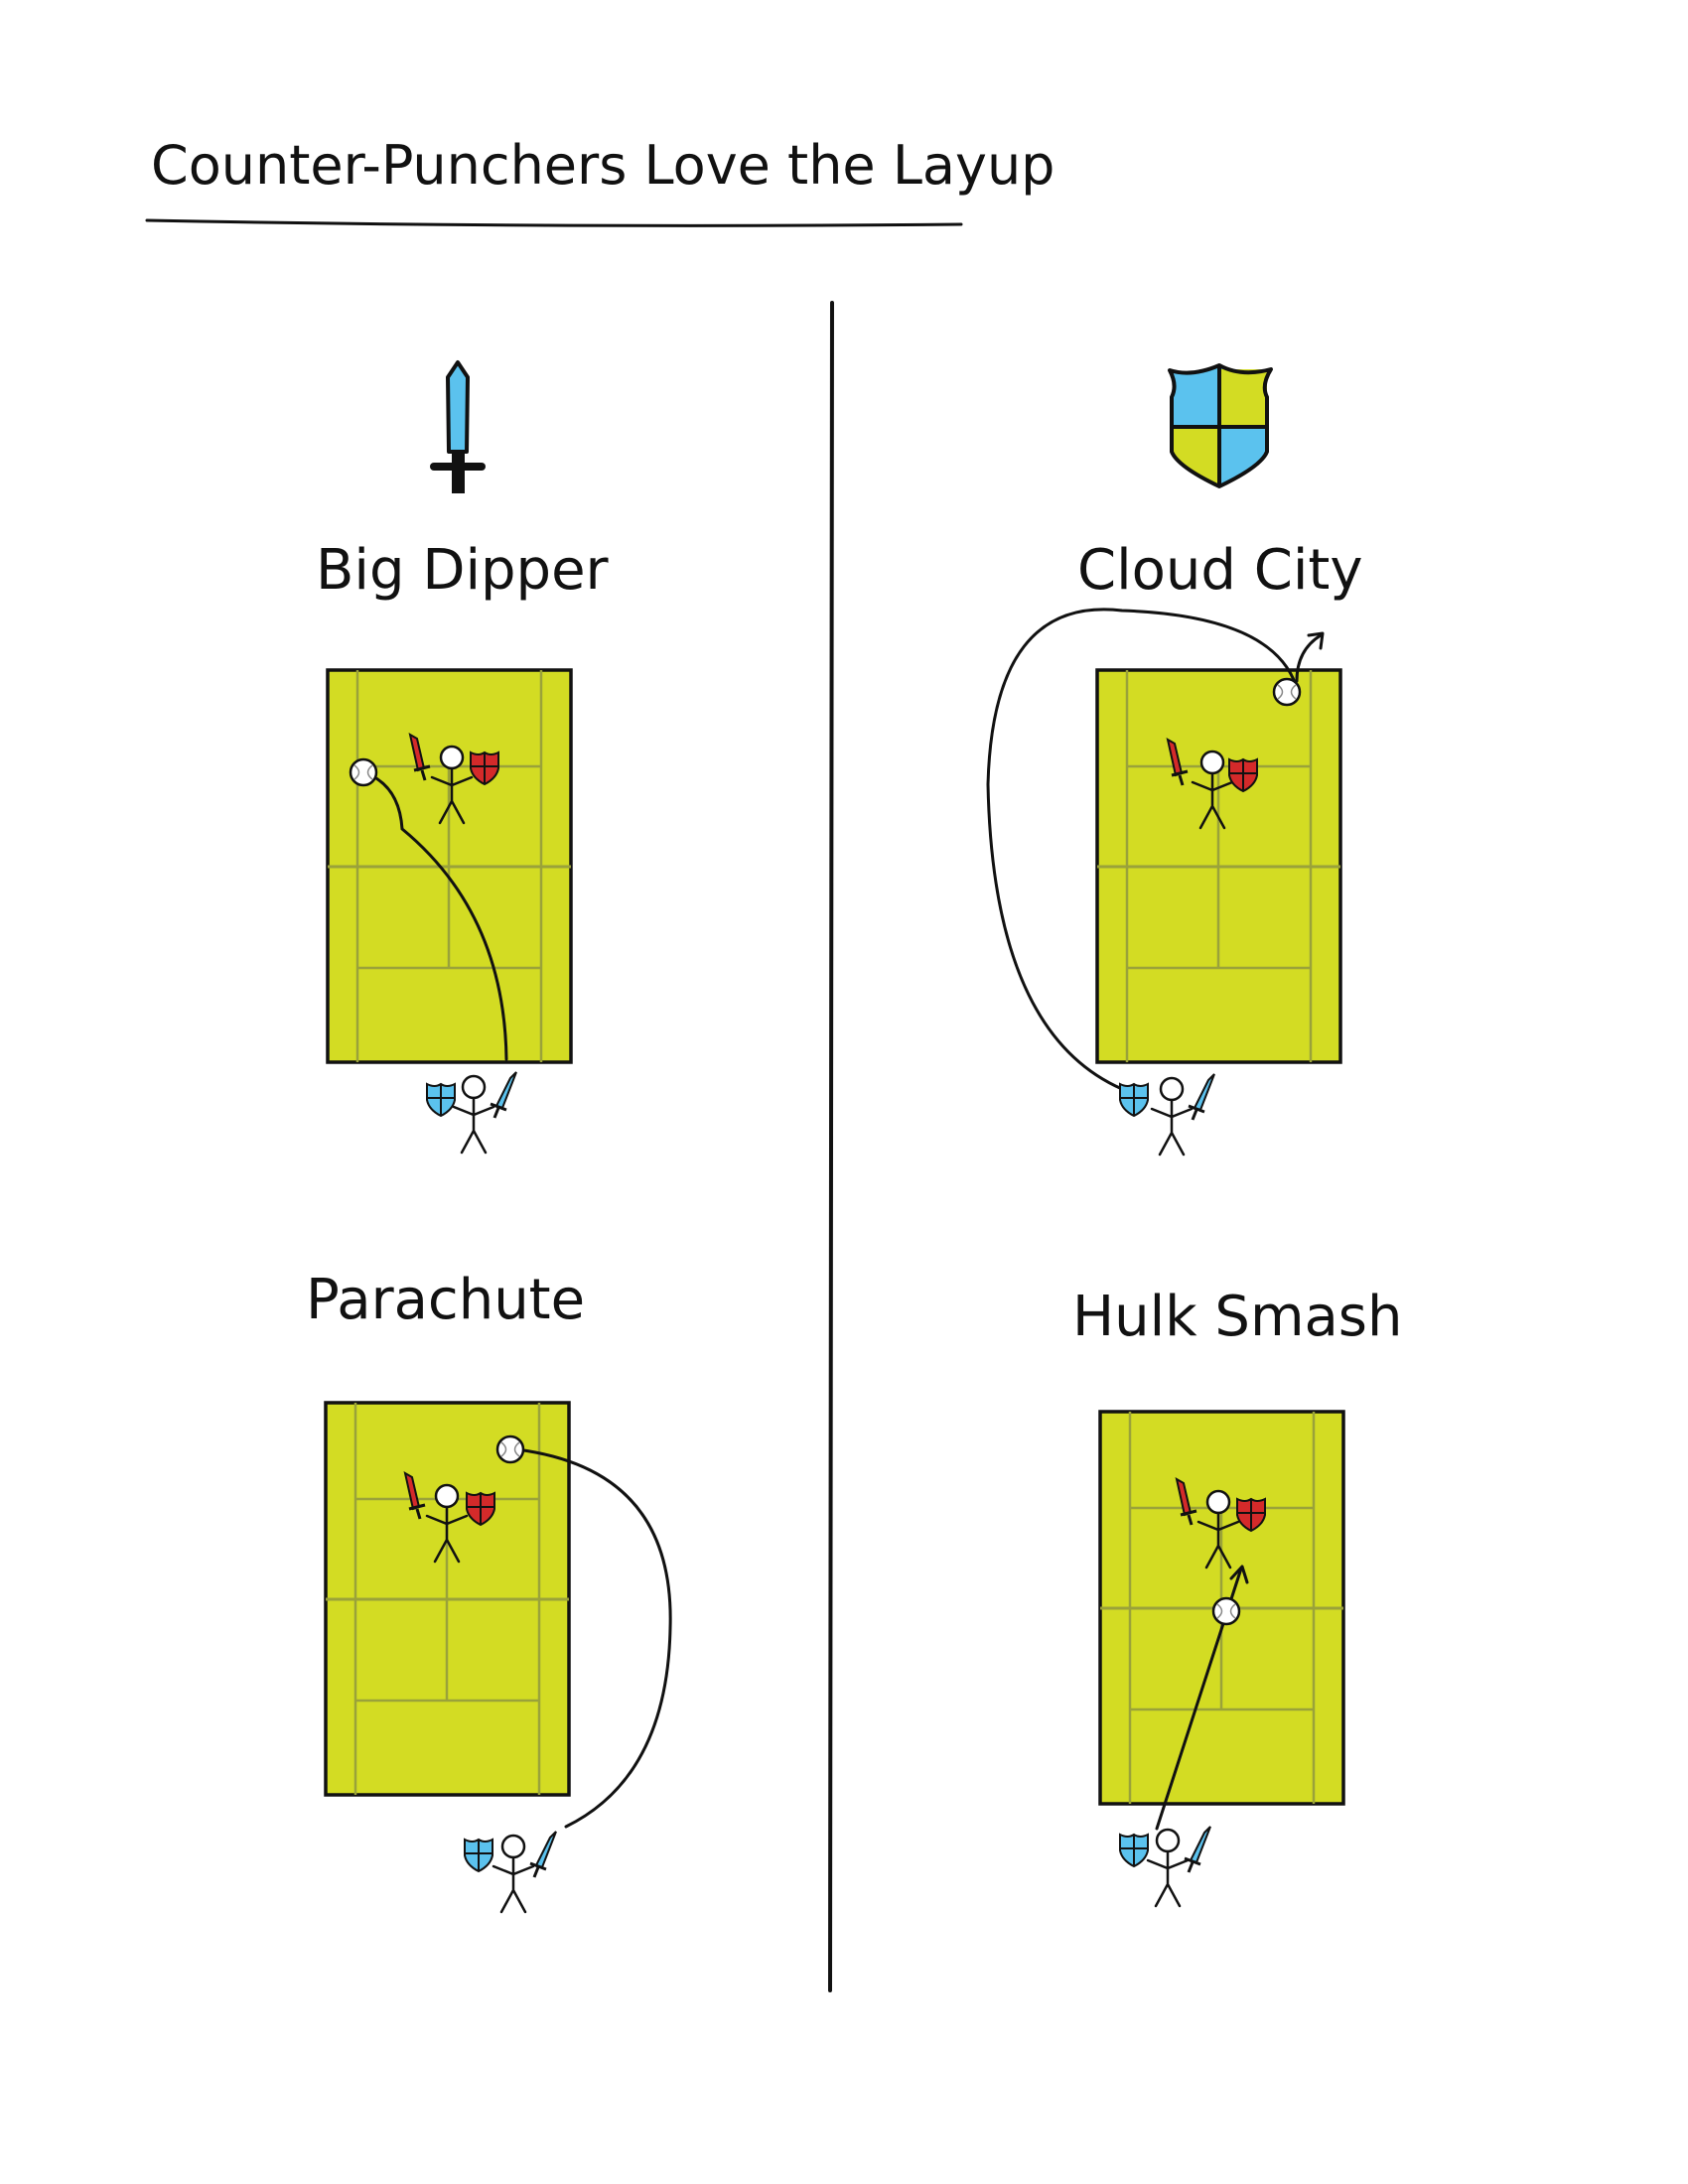  What do you see at coordinates (463, 570) in the screenshot?
I see `panel-title-big-dipper: Big Dipper` at bounding box center [463, 570].